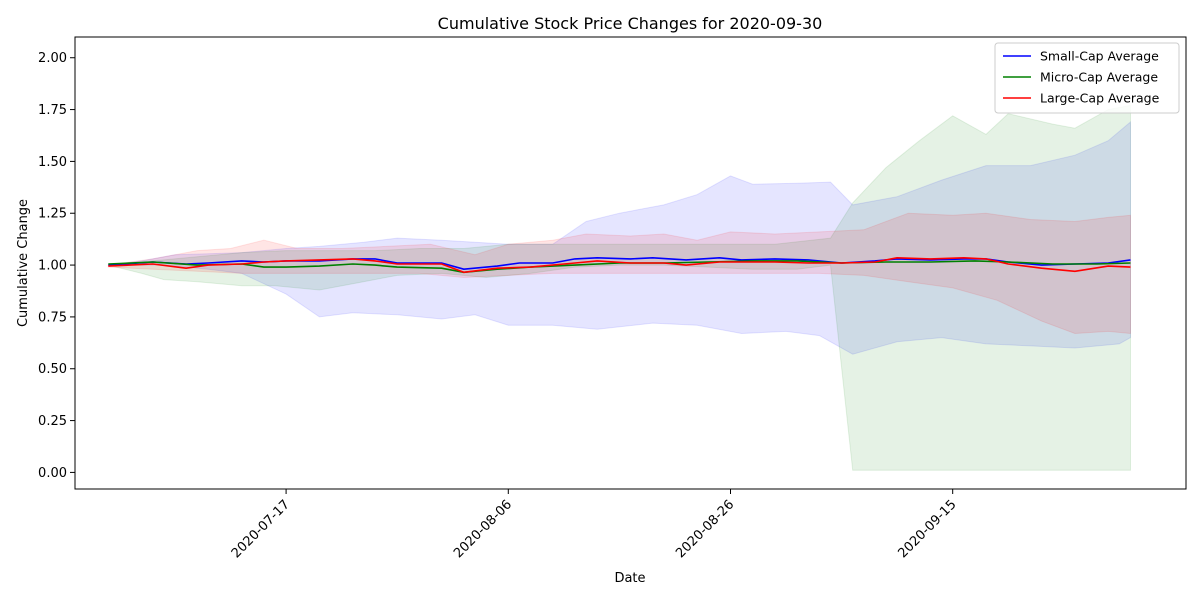  What do you see at coordinates (23, 263) in the screenshot?
I see `y-axis-label: Cumulative Change` at bounding box center [23, 263].